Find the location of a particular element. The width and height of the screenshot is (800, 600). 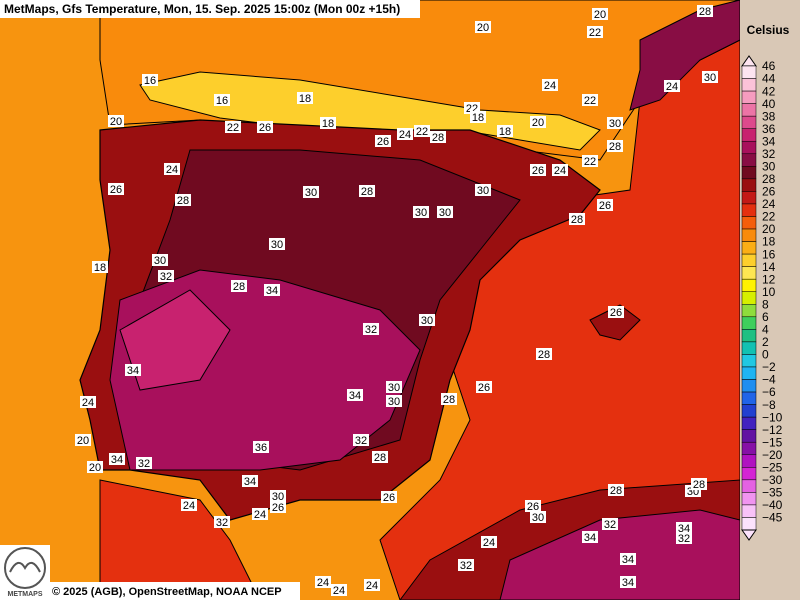

legend-label: −30 is located at coordinates (772, 480).